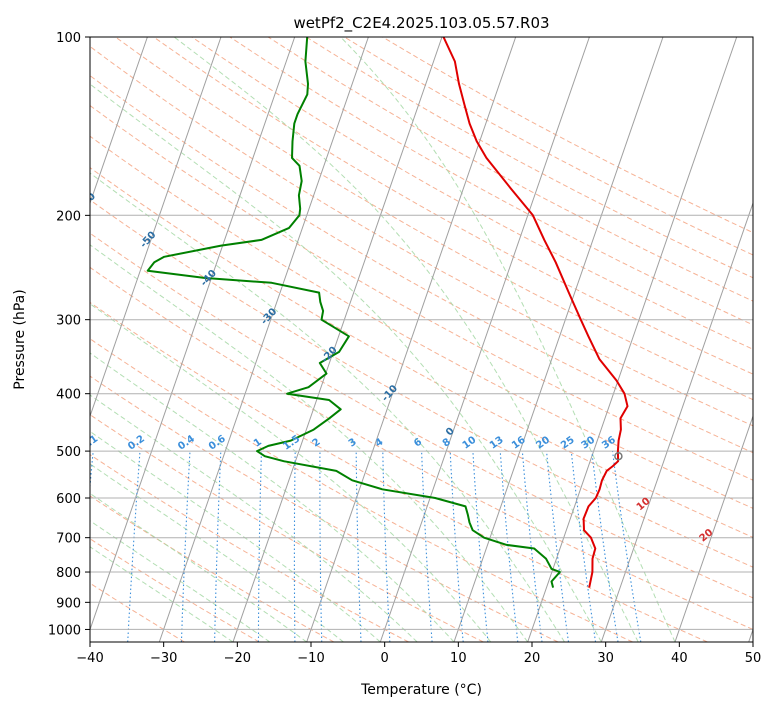  Describe the element at coordinates (68, 38) in the screenshot. I see `y-tick-label: 100` at that location.